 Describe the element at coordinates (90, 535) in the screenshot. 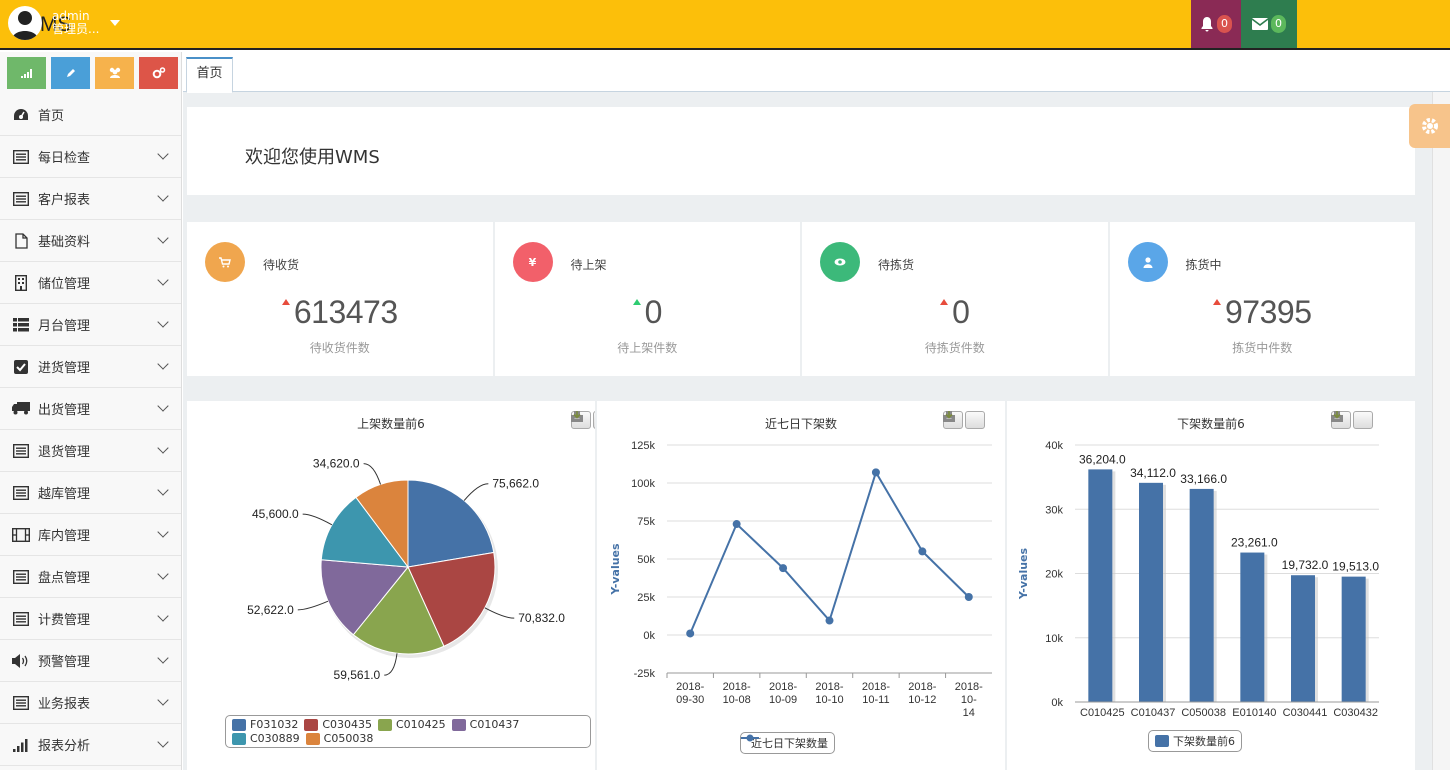

I see `sidebar-item-10: 库内管理` at that location.